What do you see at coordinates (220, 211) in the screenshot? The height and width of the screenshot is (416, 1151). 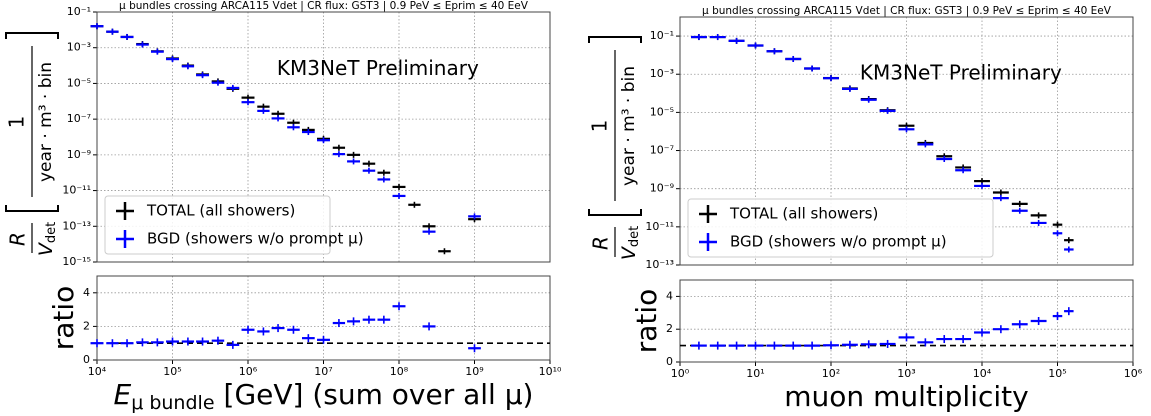 I see `legend-label: TOTAL (all showers)` at bounding box center [220, 211].